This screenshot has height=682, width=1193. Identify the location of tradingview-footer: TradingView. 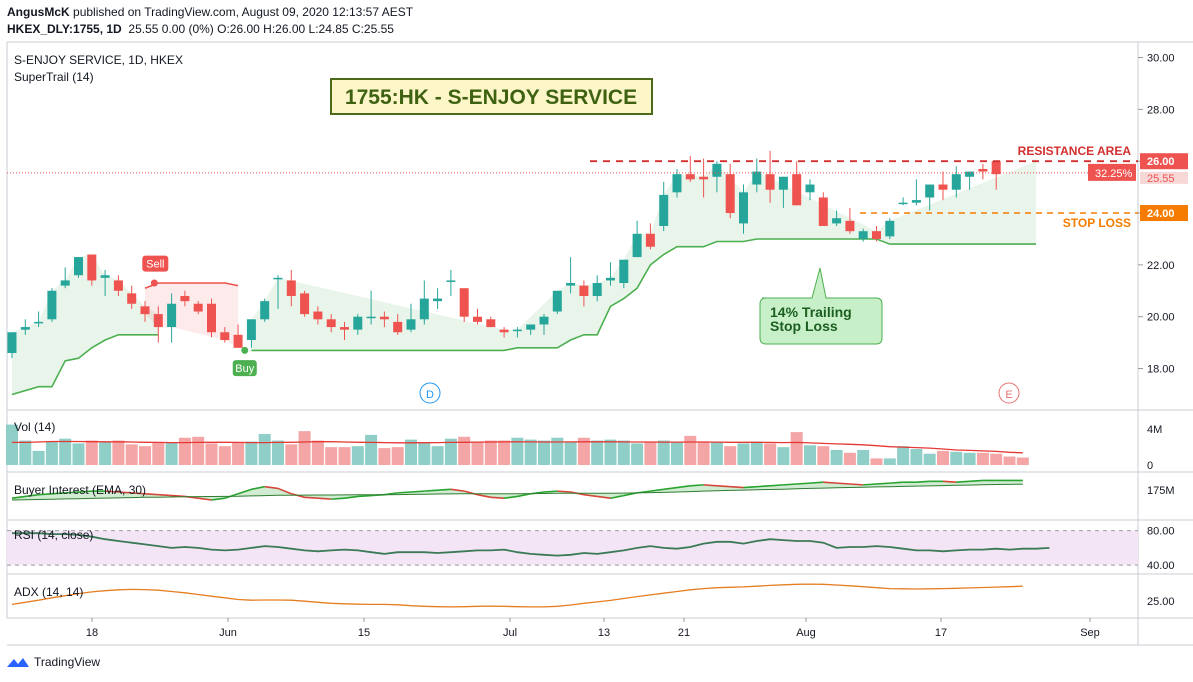
(53, 662).